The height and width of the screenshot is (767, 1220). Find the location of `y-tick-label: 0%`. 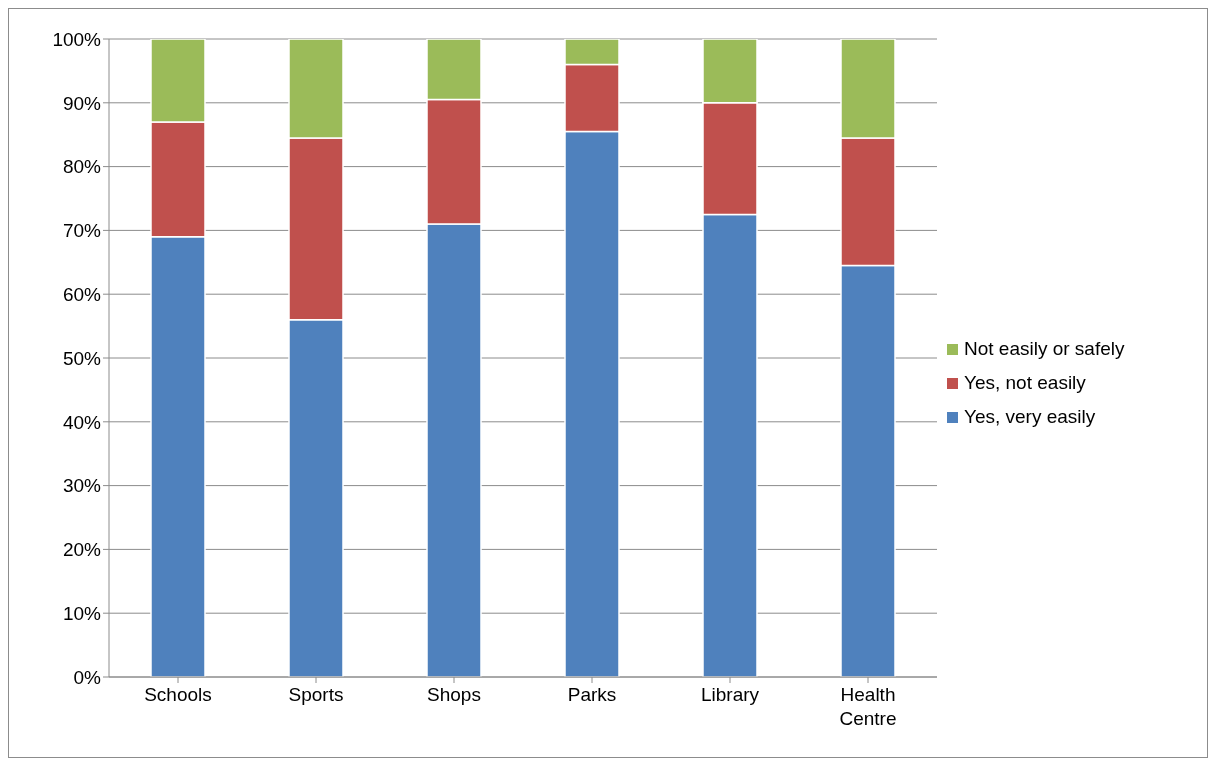

y-tick-label: 0% is located at coordinates (87, 677).